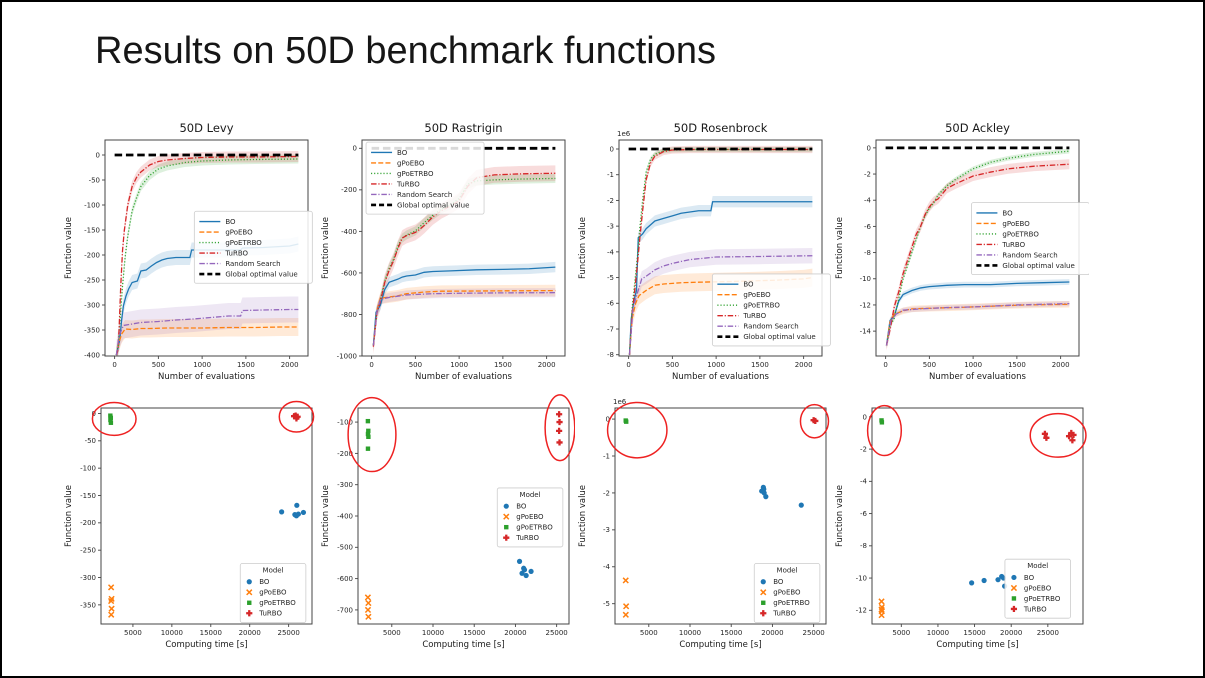  What do you see at coordinates (424, 195) in the screenshot?
I see `legend-label: Random Search` at bounding box center [424, 195].